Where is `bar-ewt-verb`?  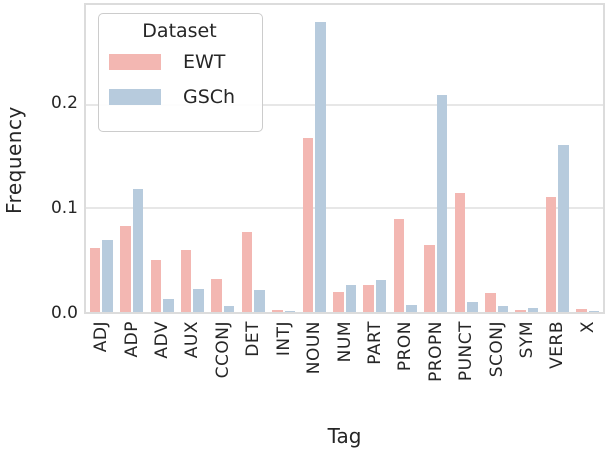
bar-ewt-verb is located at coordinates (551, 254).